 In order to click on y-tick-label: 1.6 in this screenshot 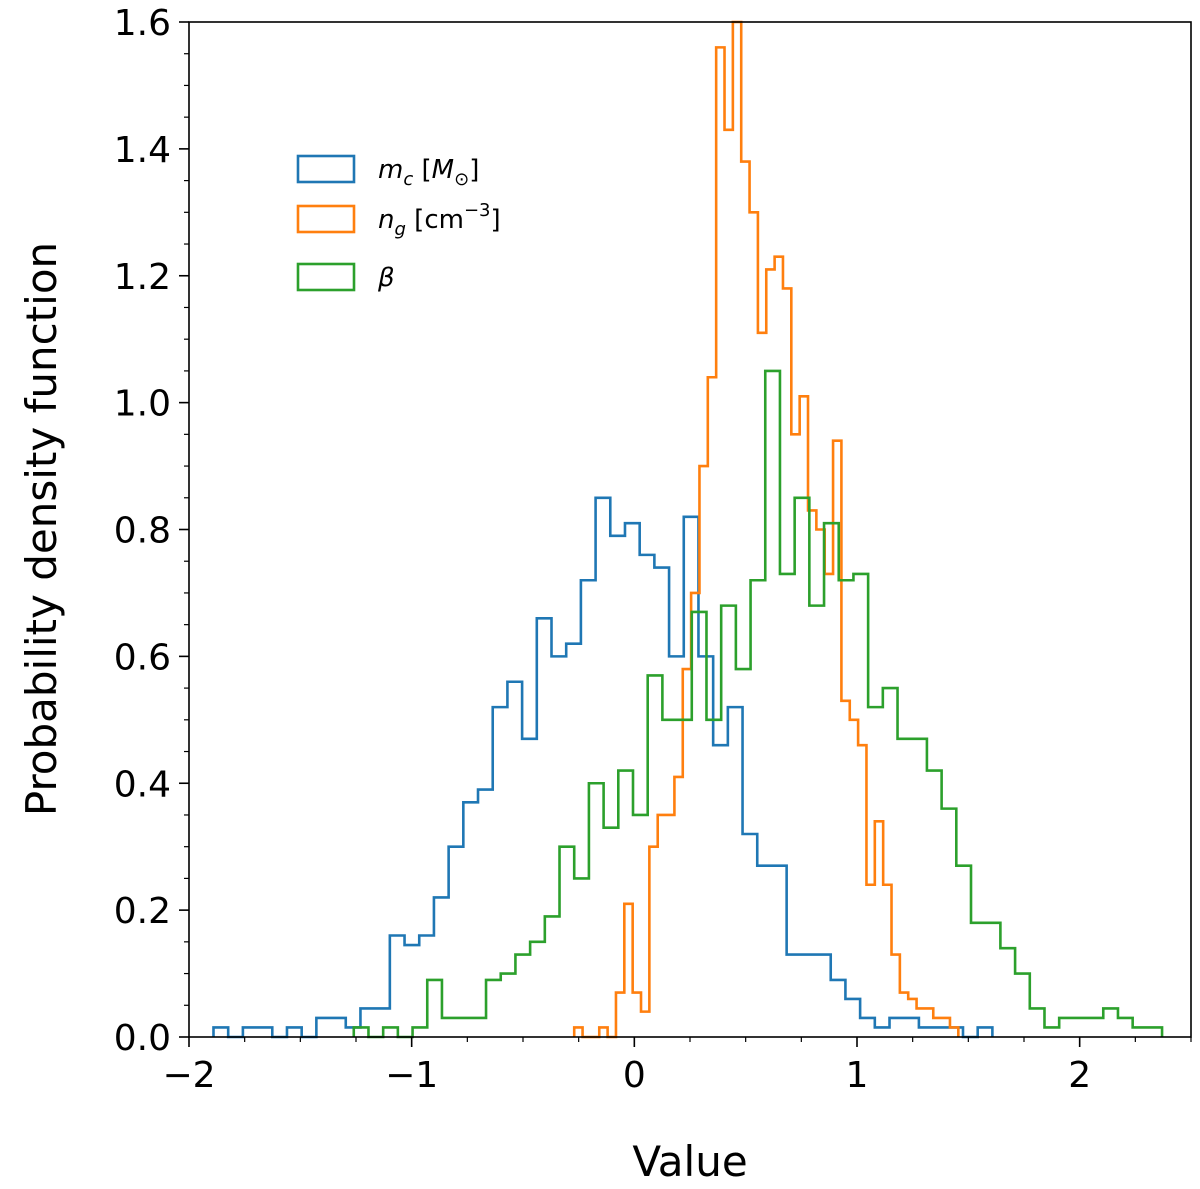, I will do `click(142, 23)`.